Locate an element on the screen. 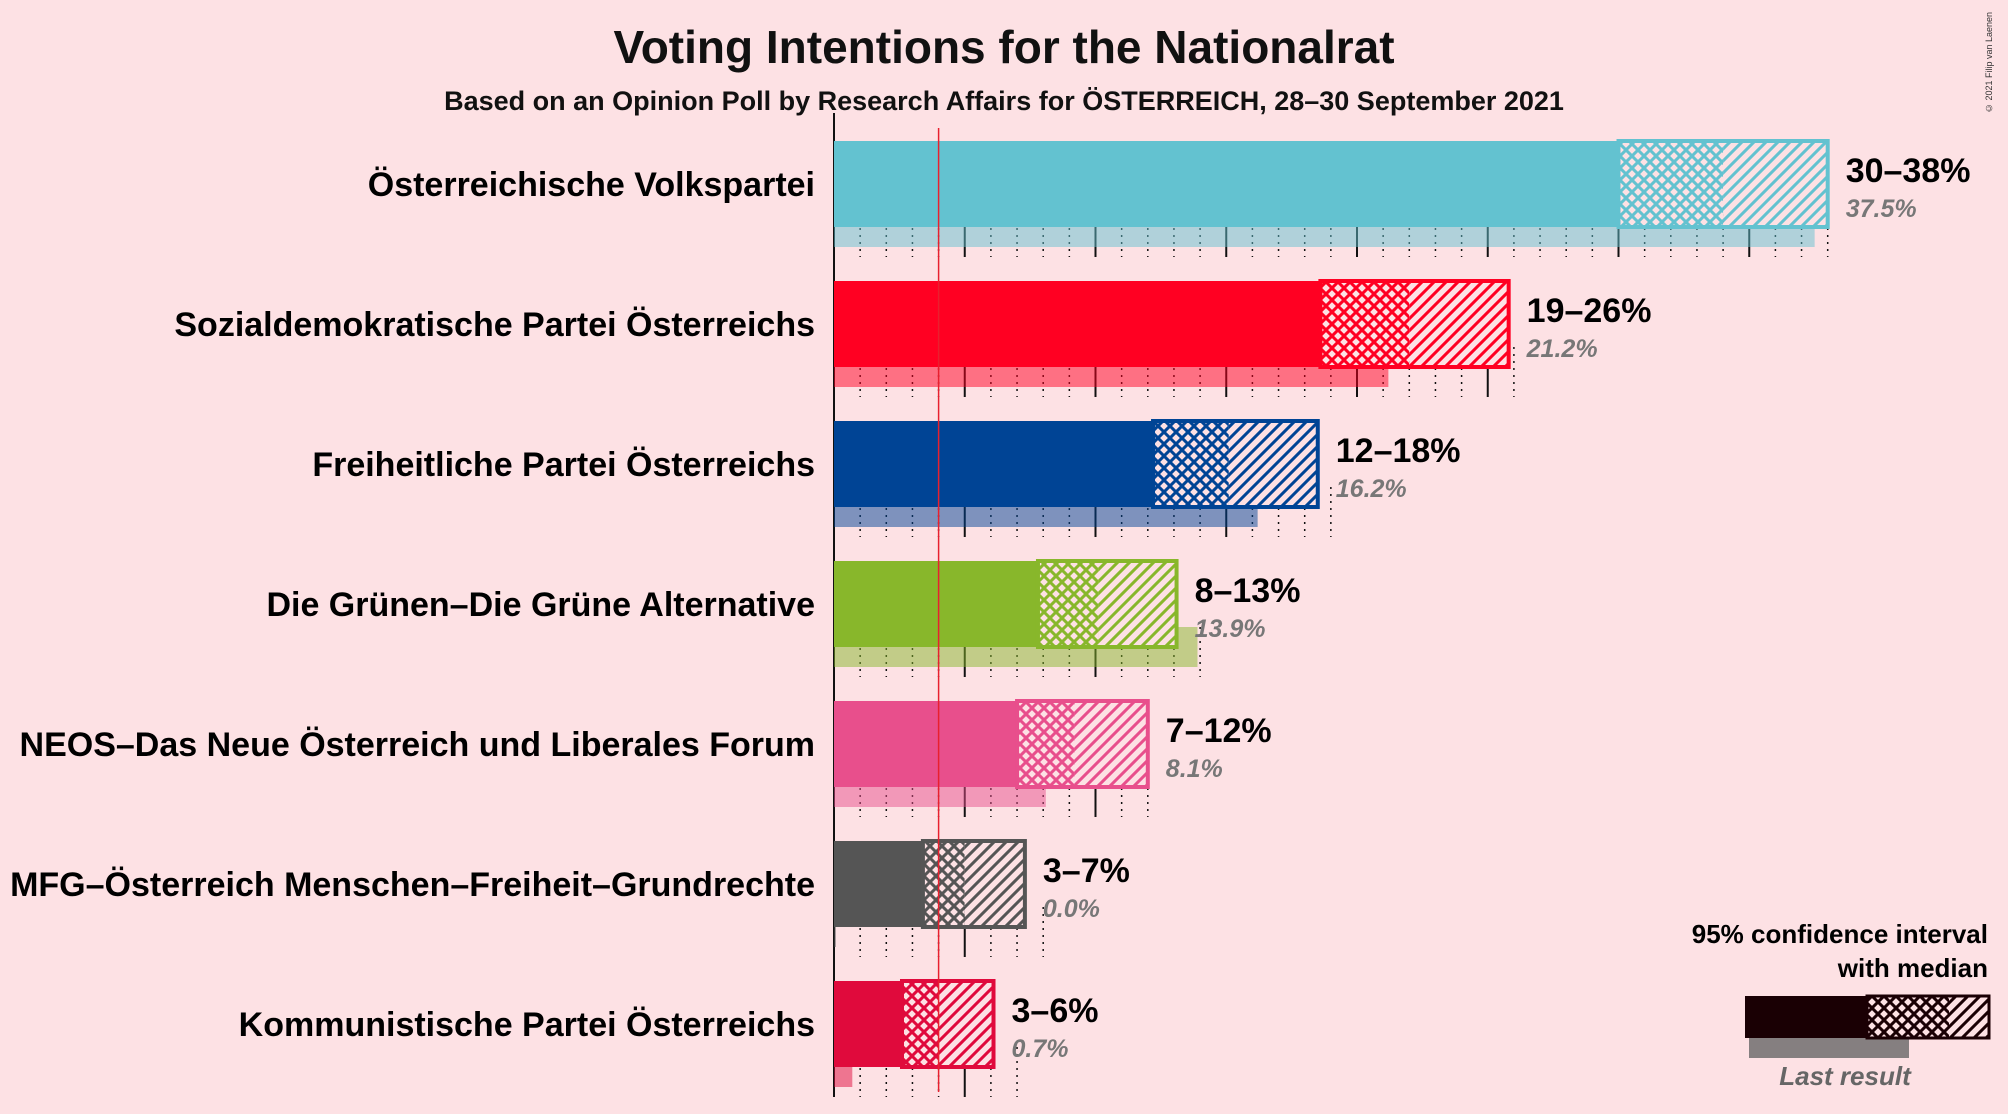  legend-last-result: Last result is located at coordinates (1845, 1076).